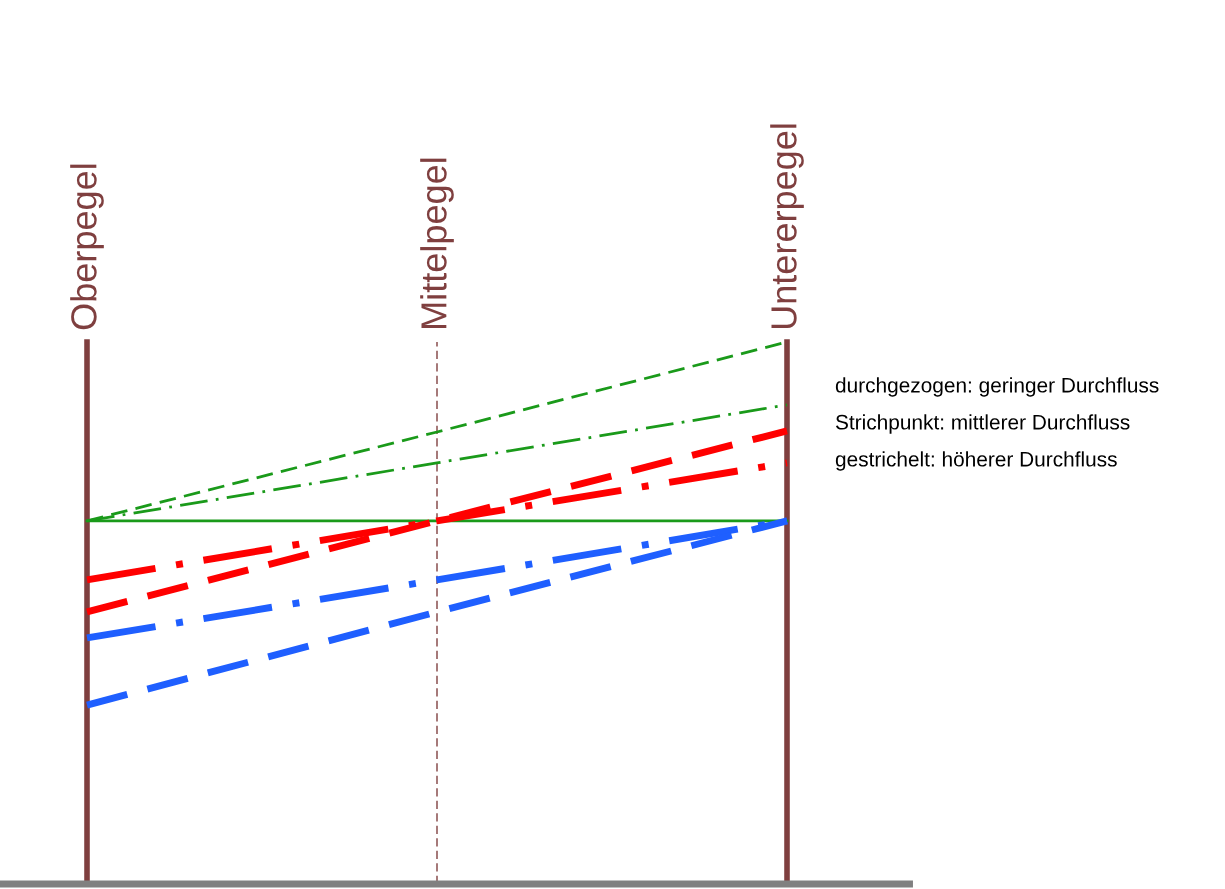 The image size is (1225, 889). I want to click on annotation: Strichpunkt: mittlerer Durchfluss, so click(982, 424).